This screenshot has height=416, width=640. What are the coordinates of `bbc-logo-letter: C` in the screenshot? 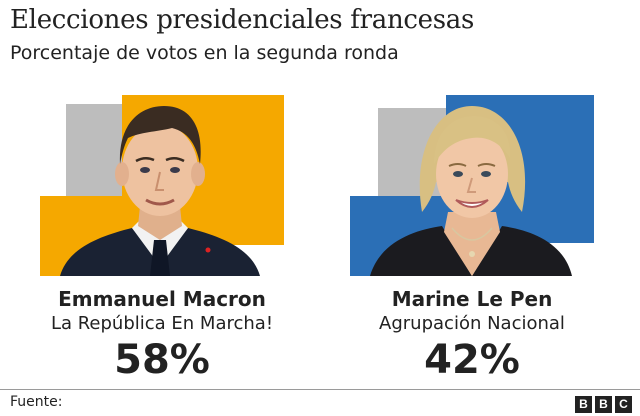 It's located at (623, 404).